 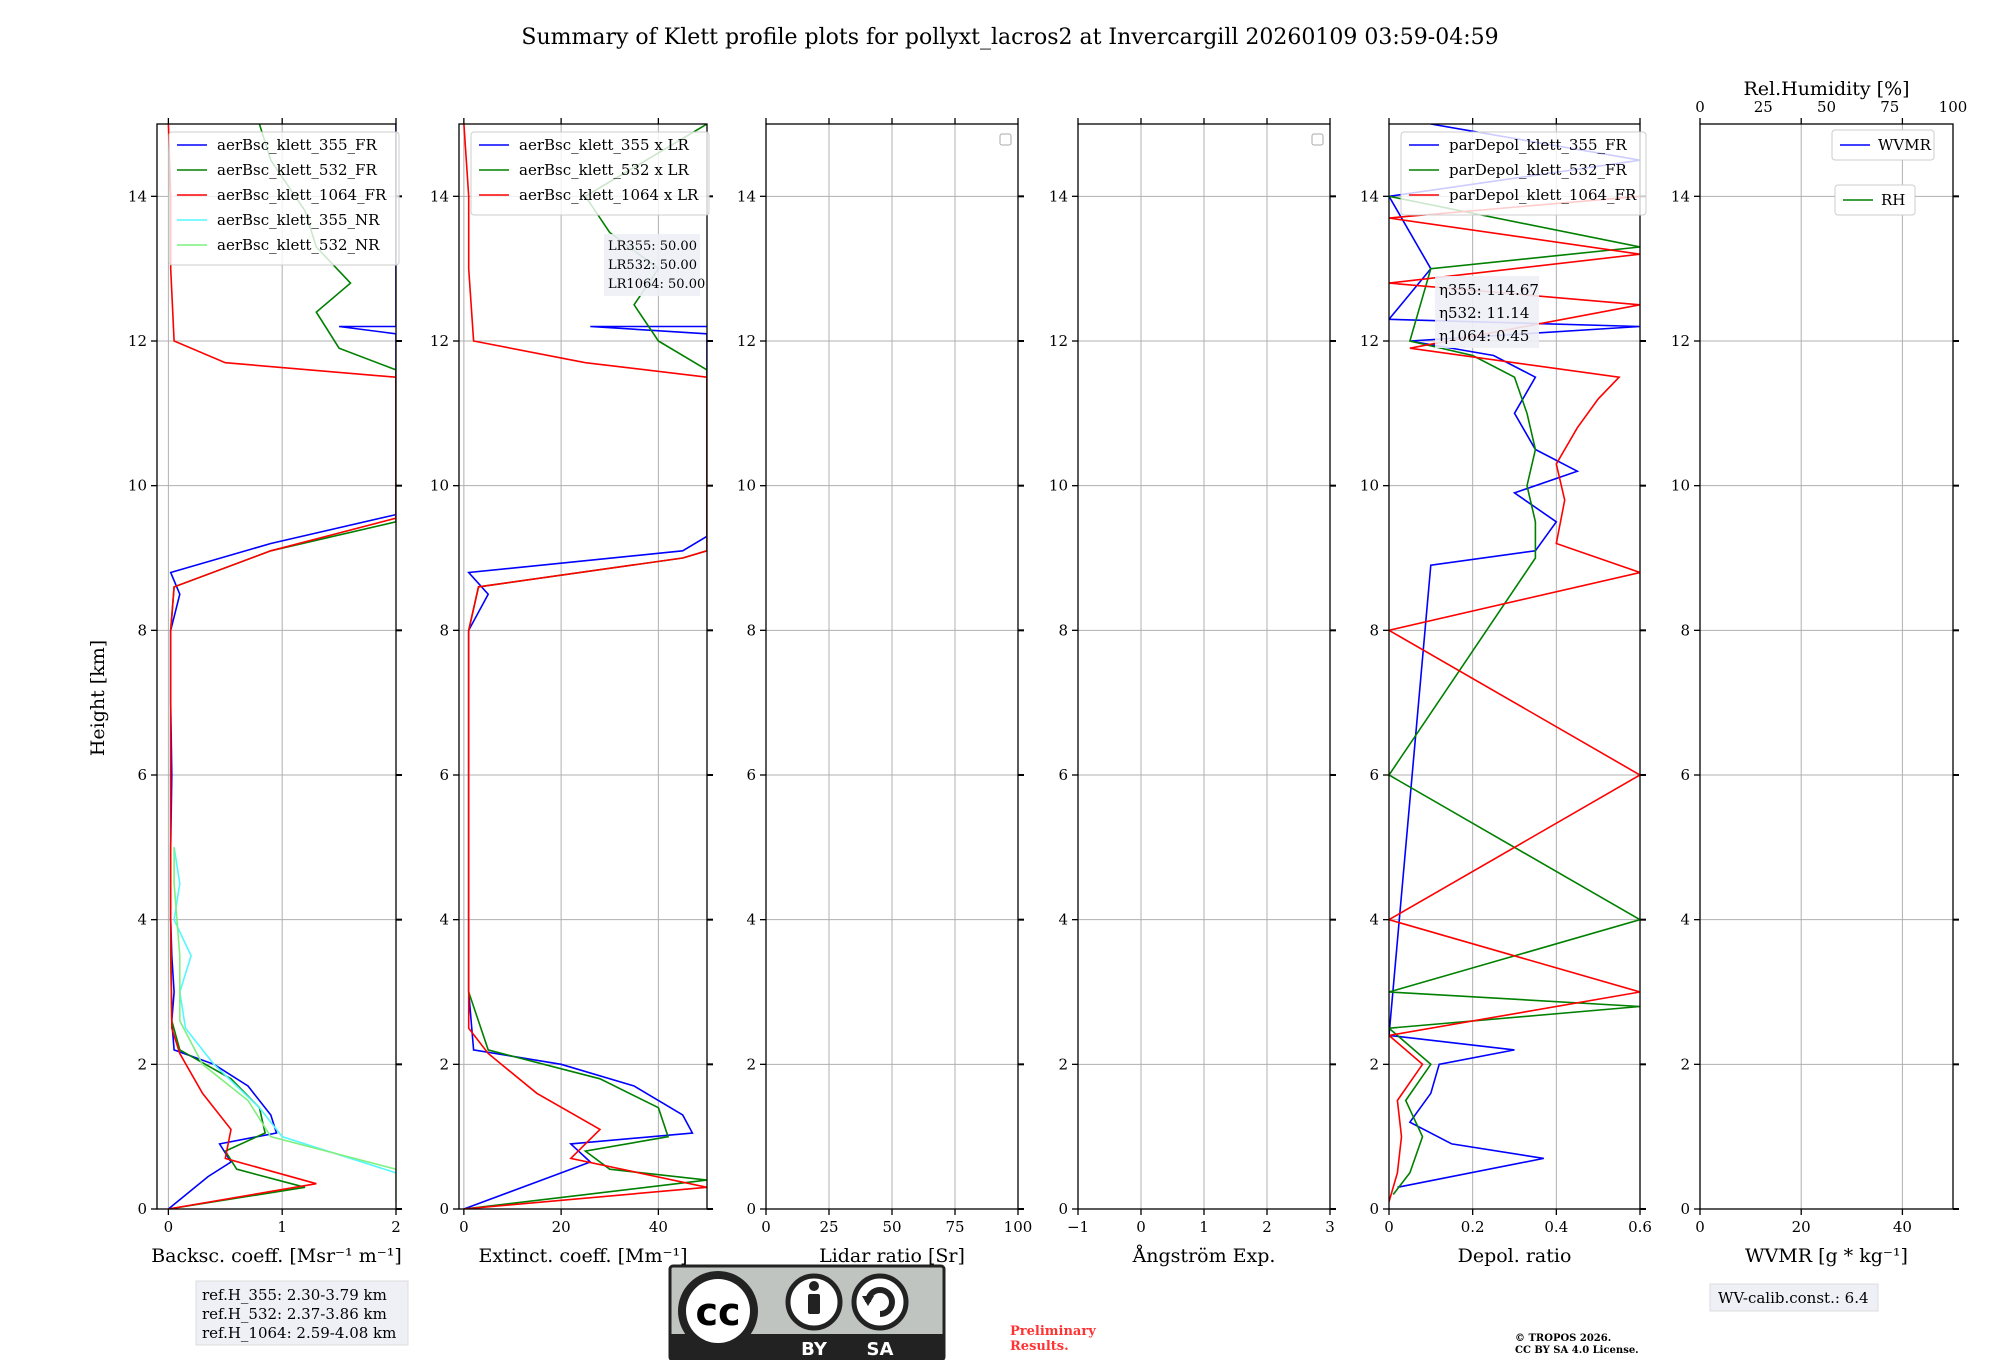 I want to click on x-tick-label: 0.2, so click(x=1473, y=1227).